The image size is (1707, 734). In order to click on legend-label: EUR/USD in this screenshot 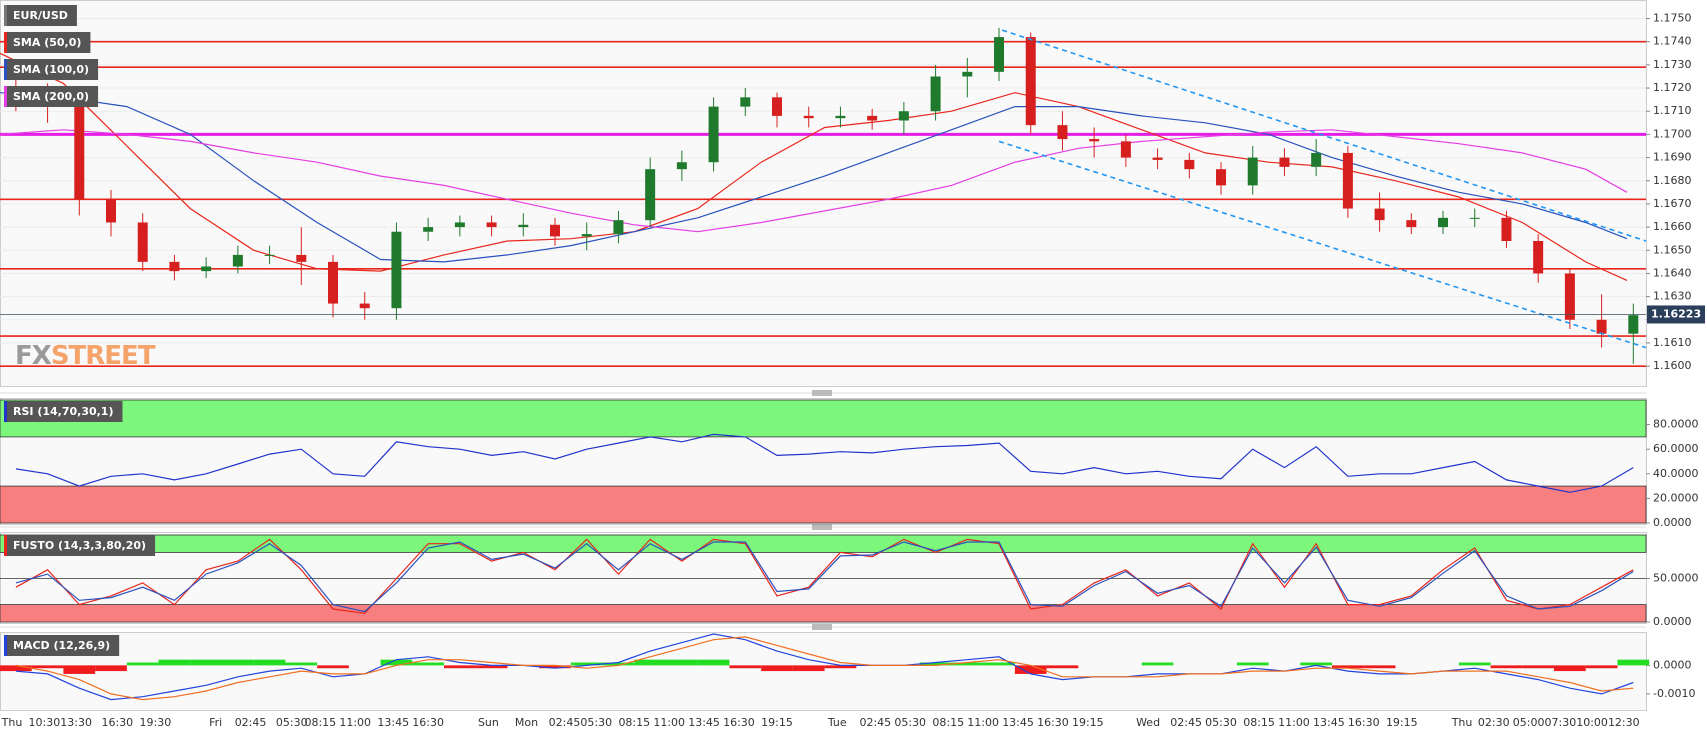, I will do `click(40, 15)`.